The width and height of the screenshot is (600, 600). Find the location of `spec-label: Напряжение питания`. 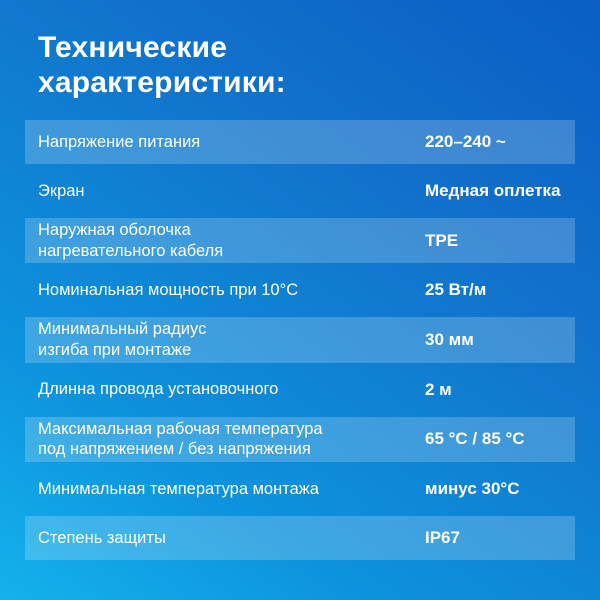

spec-label: Напряжение питания is located at coordinates (119, 141).